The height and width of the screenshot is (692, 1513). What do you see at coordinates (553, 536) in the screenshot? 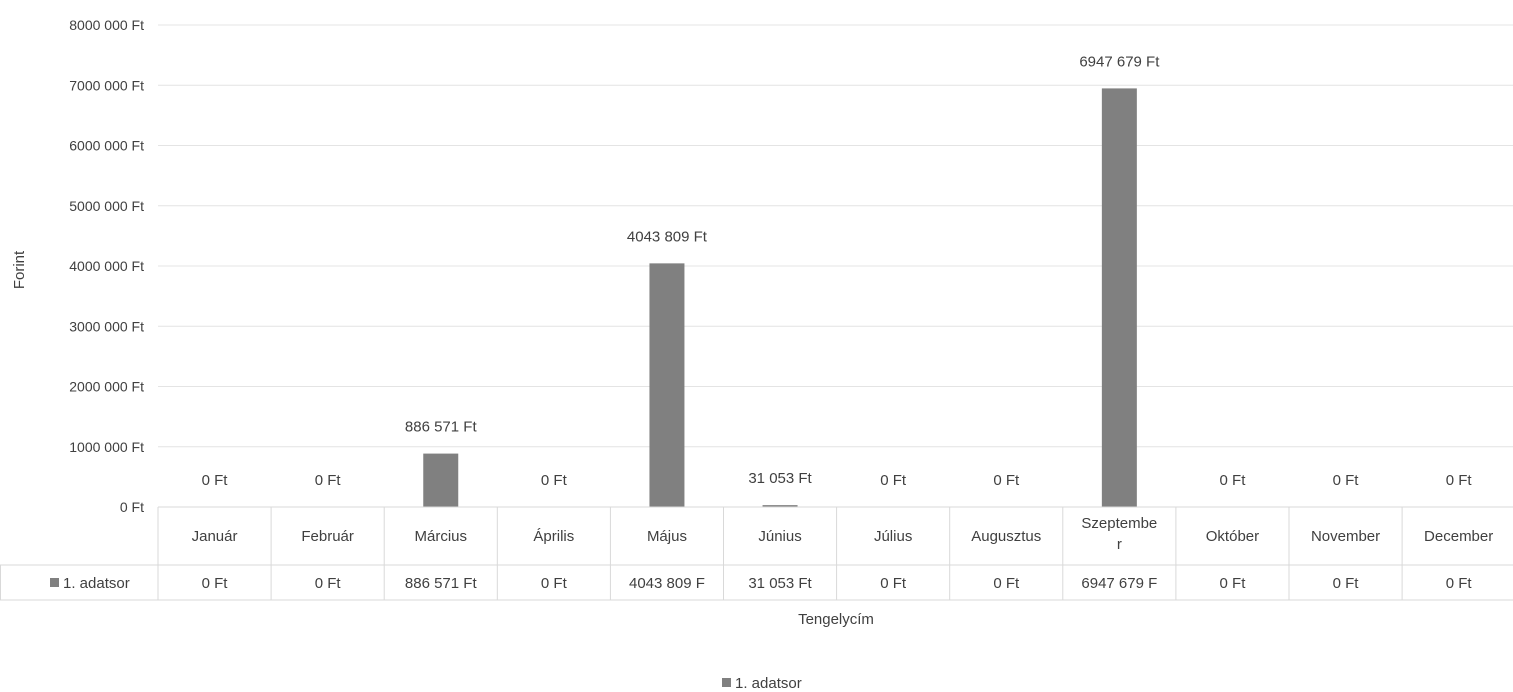
I see `category-label: Április` at bounding box center [553, 536].